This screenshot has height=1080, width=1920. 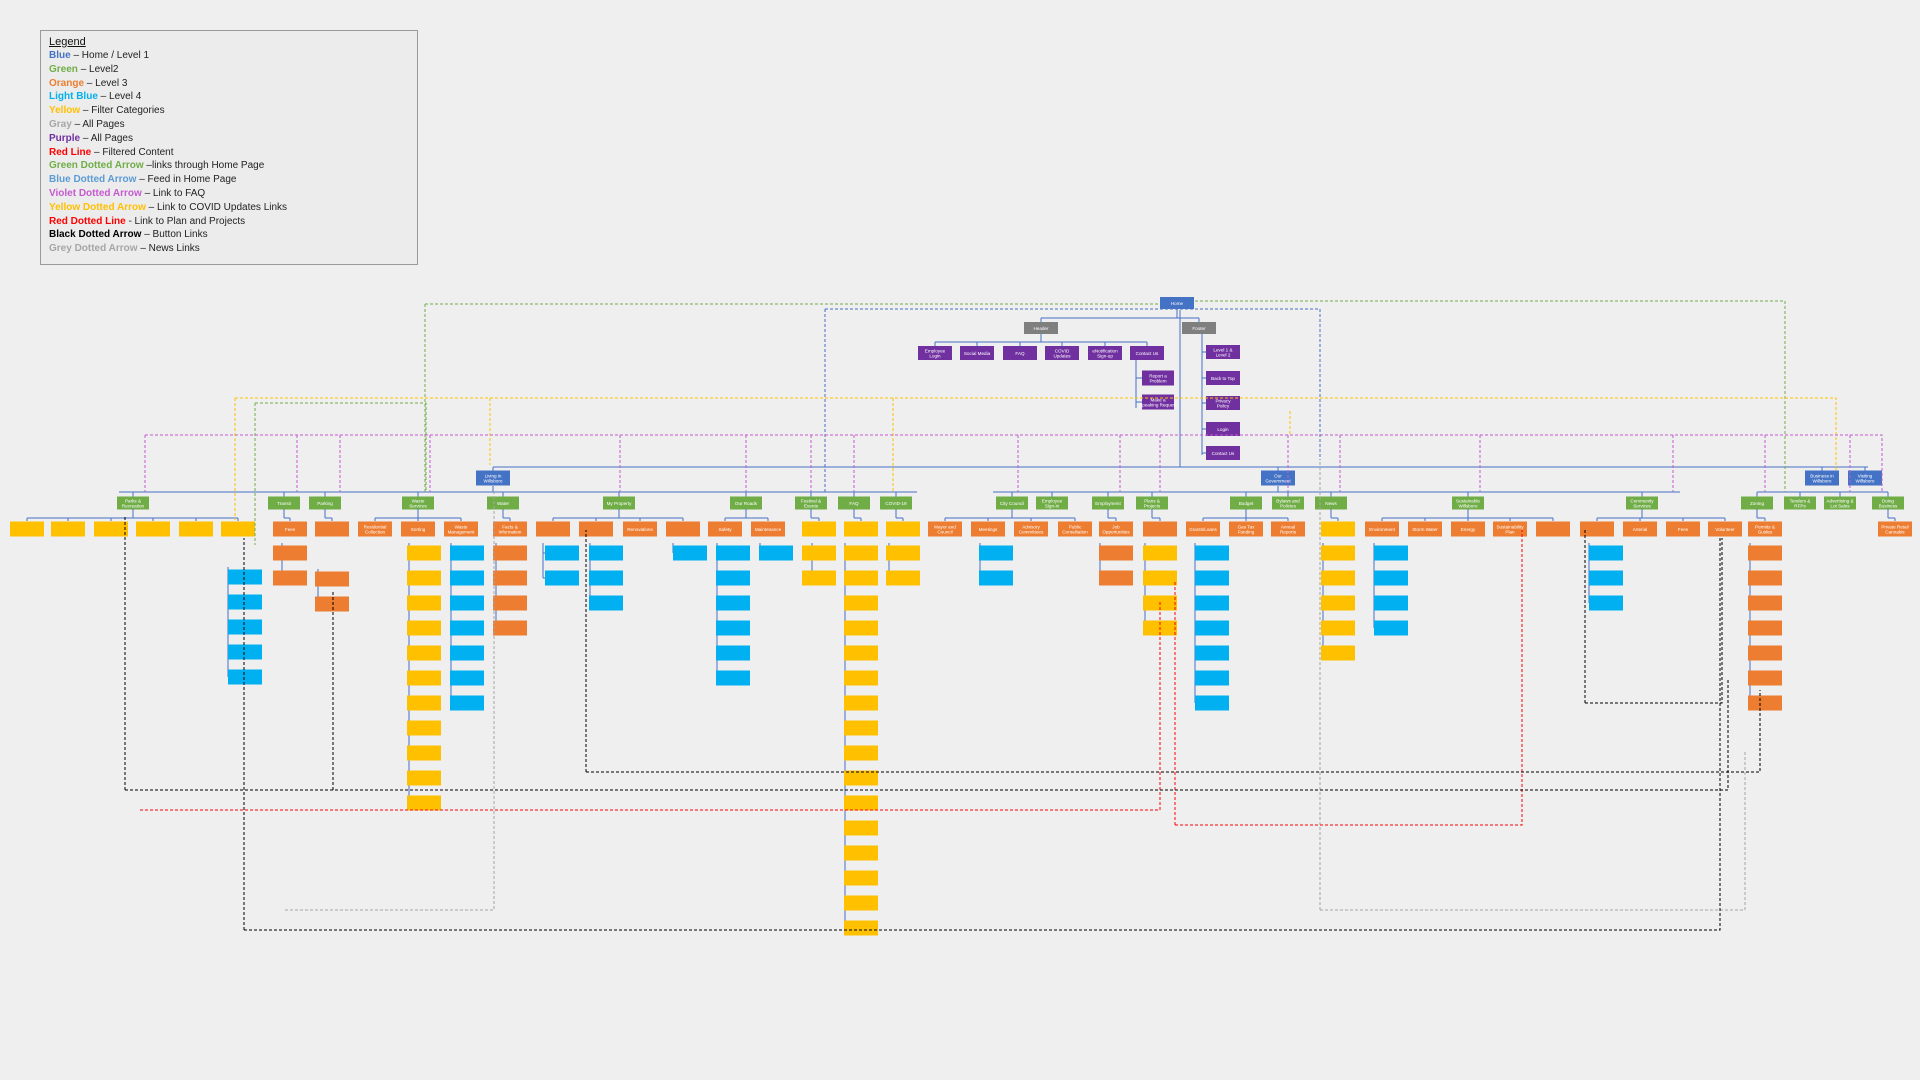 What do you see at coordinates (988, 529) in the screenshot?
I see `council-child-1: Meetings` at bounding box center [988, 529].